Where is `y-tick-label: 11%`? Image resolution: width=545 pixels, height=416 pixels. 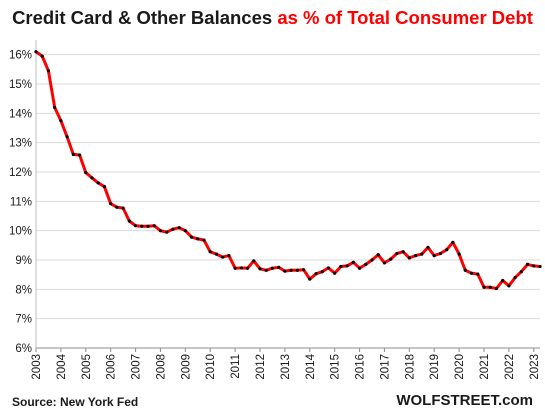 y-tick-label: 11% is located at coordinates (21, 202).